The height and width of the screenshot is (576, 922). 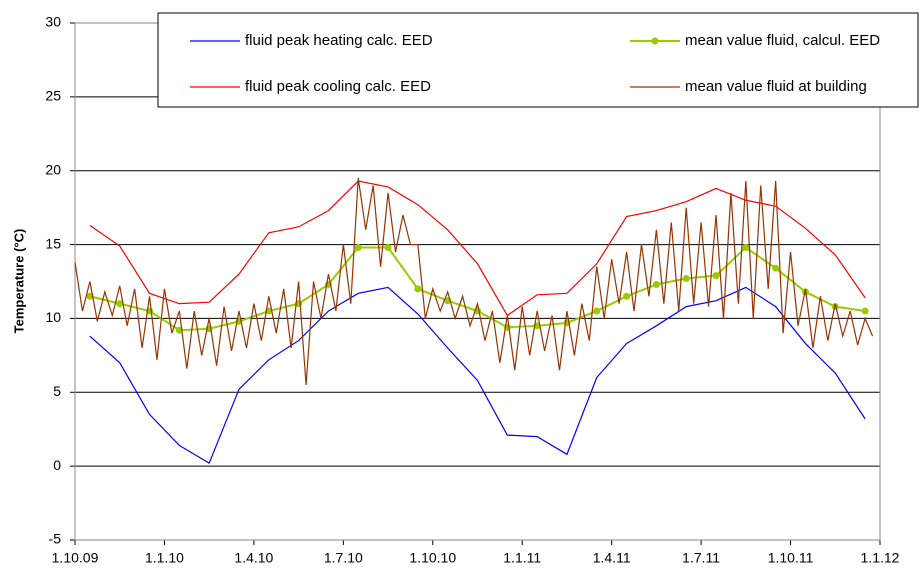 I want to click on legend-label: mean value fluid at building, so click(x=776, y=86).